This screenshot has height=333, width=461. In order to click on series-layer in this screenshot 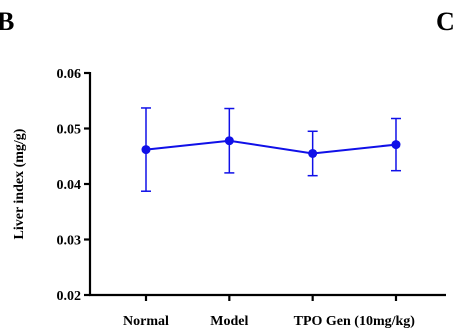, I will do `click(271, 149)`.